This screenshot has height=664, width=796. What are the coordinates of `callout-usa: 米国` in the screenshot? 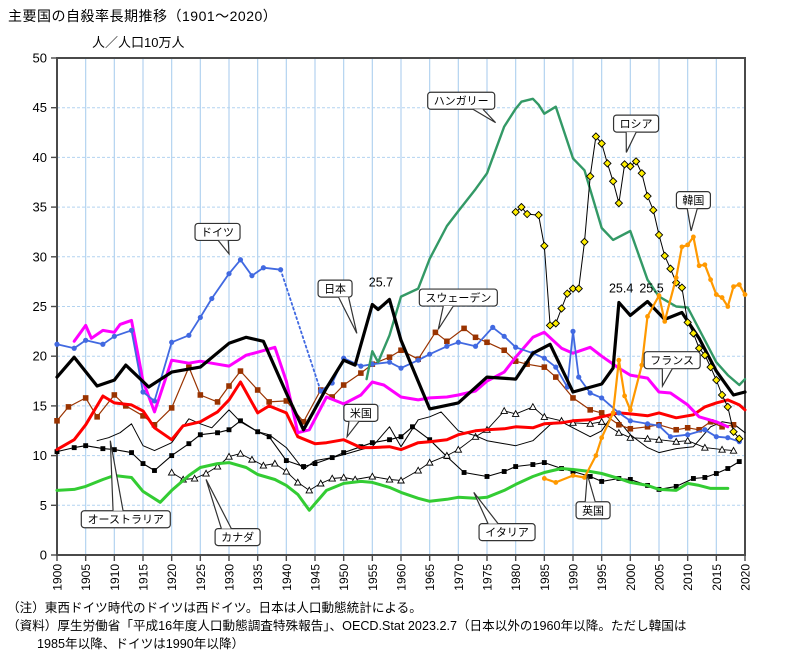 It's located at (361, 421).